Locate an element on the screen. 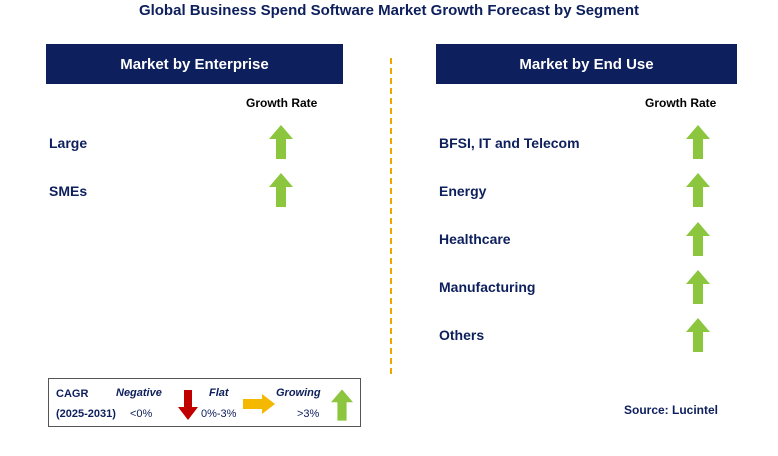 This screenshot has width=778, height=456. enterprise-row-label-large: Large is located at coordinates (68, 143).